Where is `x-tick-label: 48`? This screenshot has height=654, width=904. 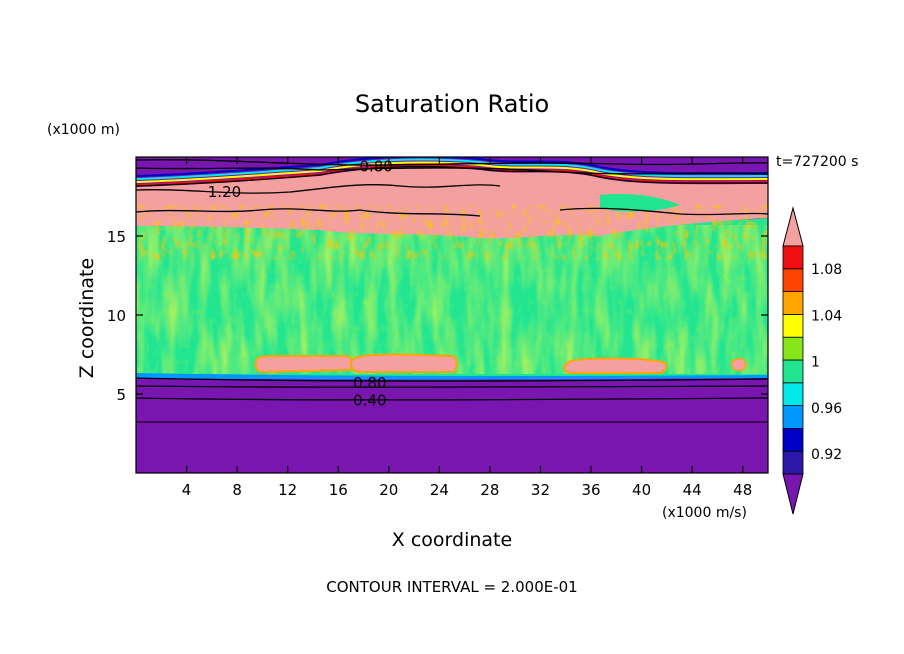 x-tick-label: 48 is located at coordinates (742, 490).